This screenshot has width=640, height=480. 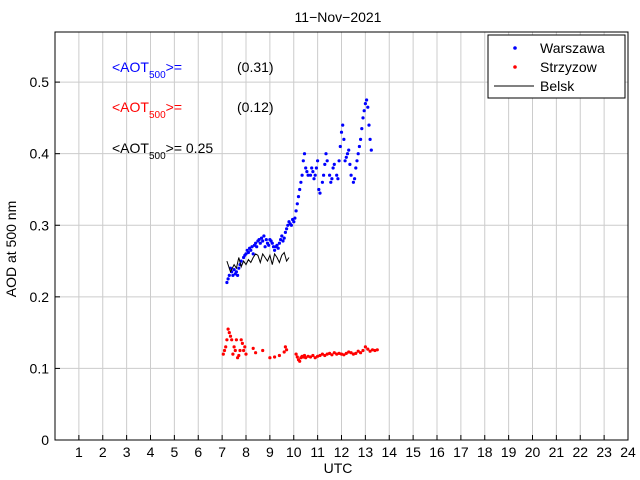 What do you see at coordinates (147, 110) in the screenshot?
I see `annotation-label: <AOT500>=` at bounding box center [147, 110].